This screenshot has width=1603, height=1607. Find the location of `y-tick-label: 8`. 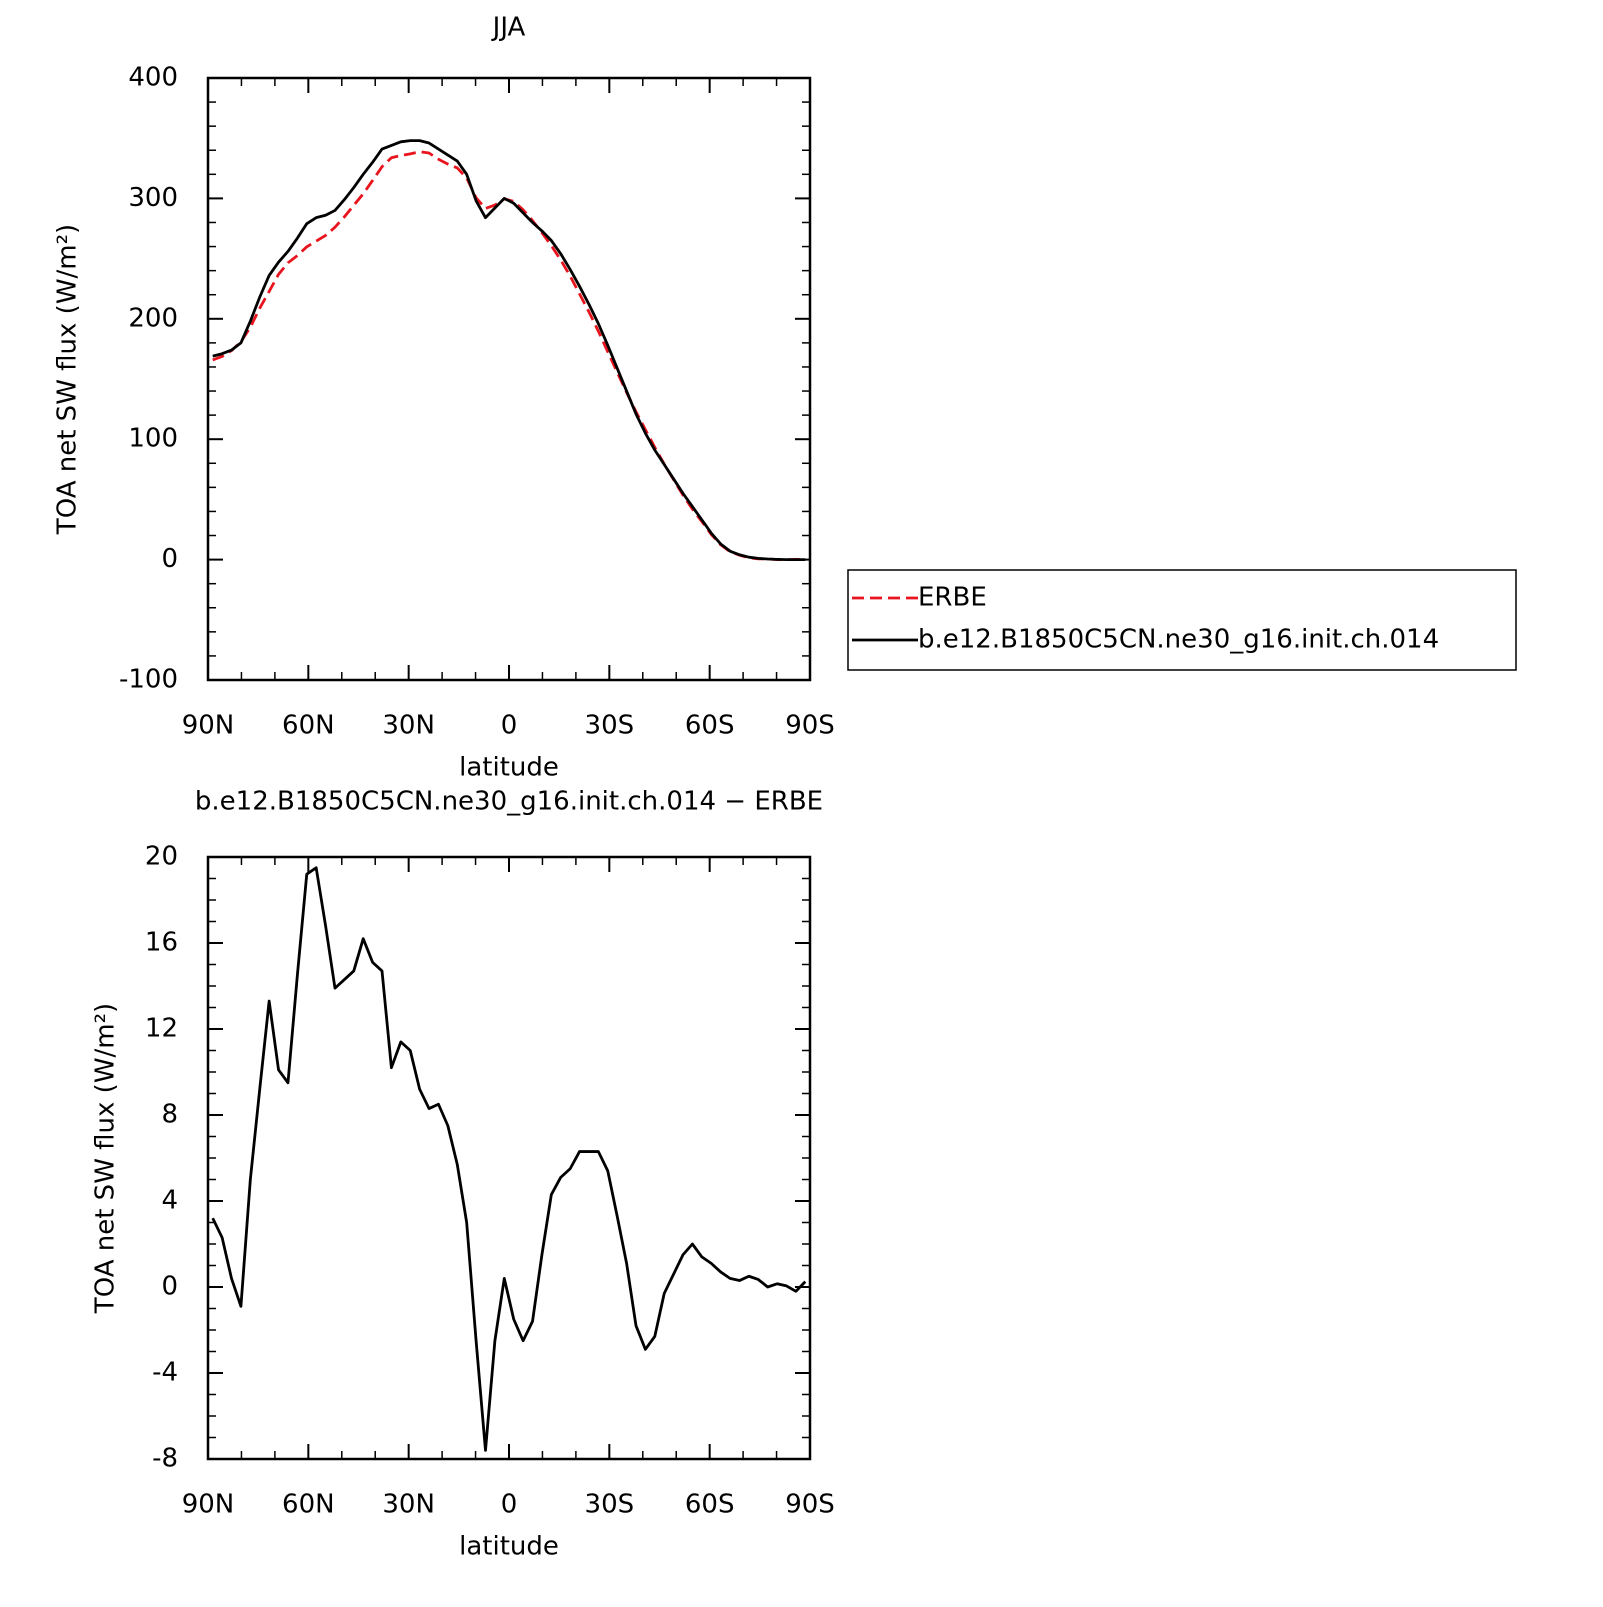

y-tick-label: 8 is located at coordinates (169, 1115).